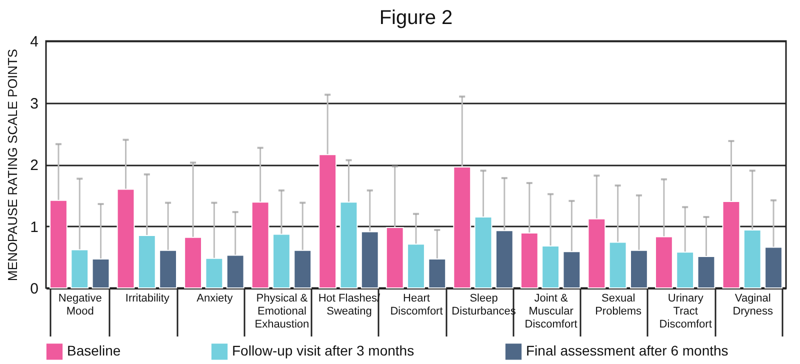 This screenshot has height=364, width=800. Describe the element at coordinates (34, 227) in the screenshot. I see `y-tick-label: 1` at that location.